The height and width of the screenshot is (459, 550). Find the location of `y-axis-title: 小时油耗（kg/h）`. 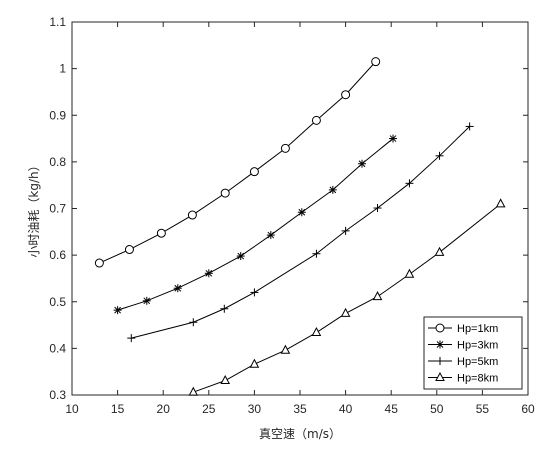

y-axis-title: 小时油耗（kg/h） is located at coordinates (34, 208).